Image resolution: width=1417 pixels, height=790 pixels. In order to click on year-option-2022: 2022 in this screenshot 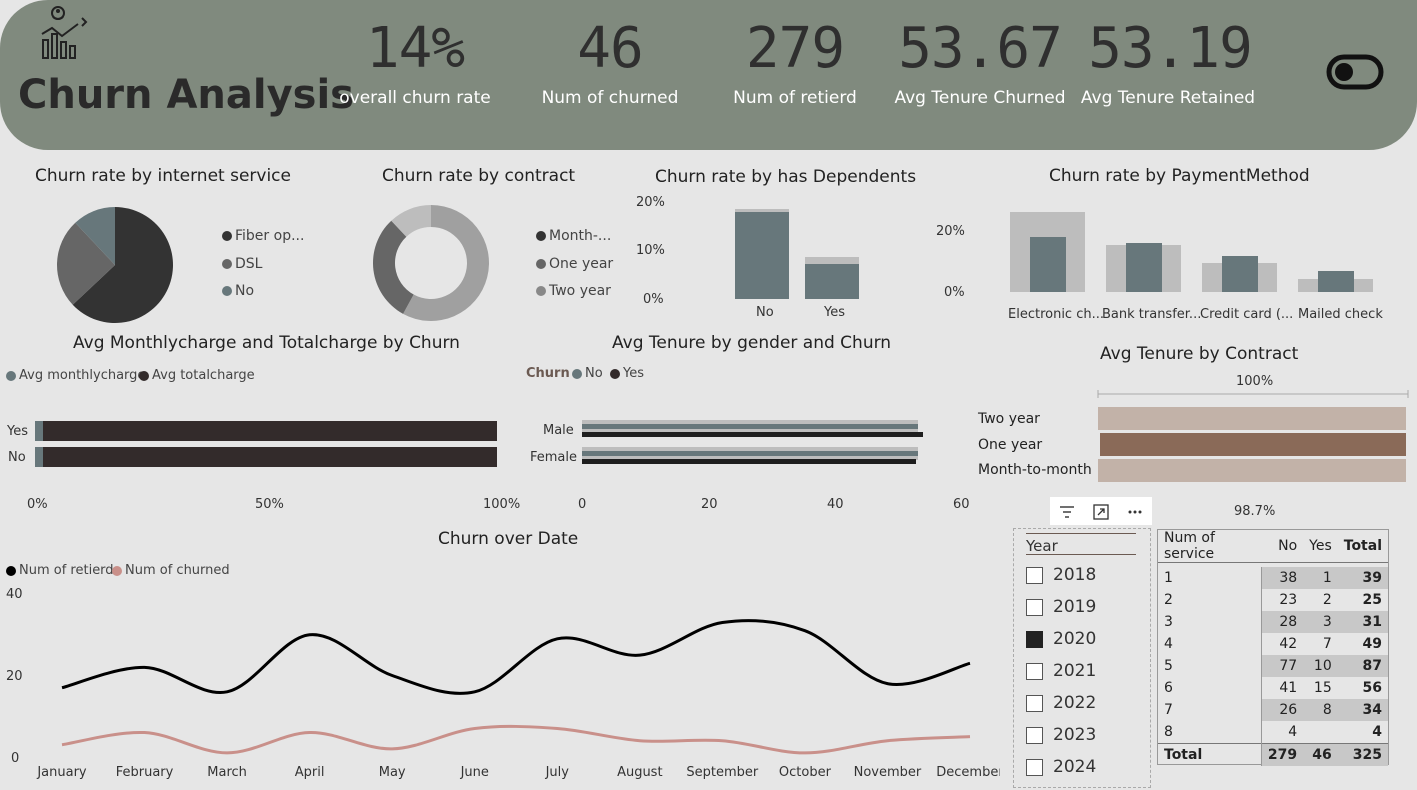, I will do `click(1061, 703)`.